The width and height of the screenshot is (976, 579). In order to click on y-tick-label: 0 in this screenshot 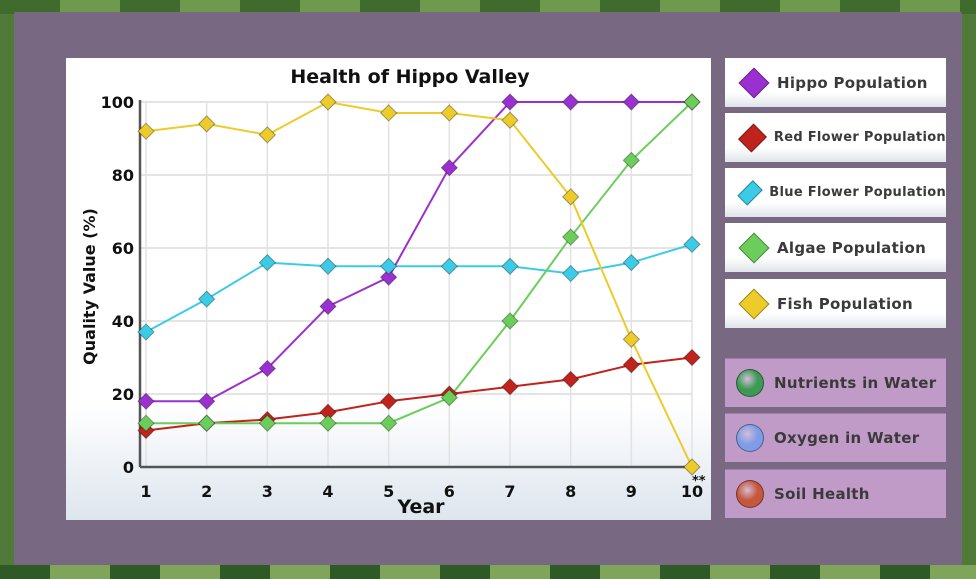, I will do `click(128, 467)`.